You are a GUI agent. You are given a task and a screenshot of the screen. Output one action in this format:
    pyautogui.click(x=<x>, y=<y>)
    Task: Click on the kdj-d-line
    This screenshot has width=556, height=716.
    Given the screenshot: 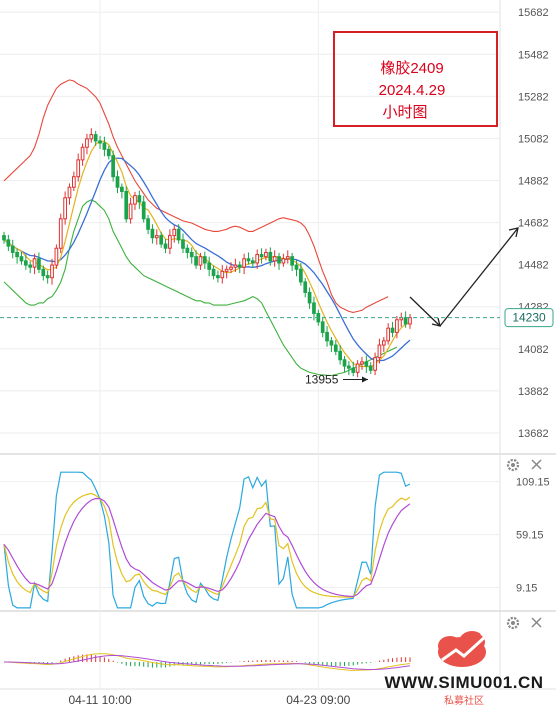 What is the action you would take?
    pyautogui.click(x=207, y=547)
    